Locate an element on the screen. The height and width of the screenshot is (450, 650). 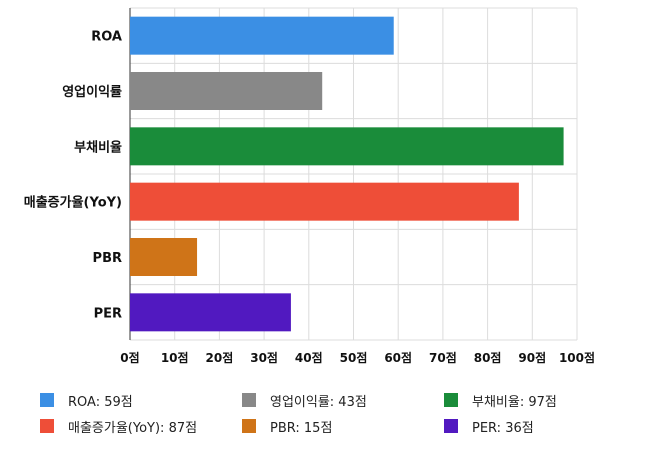
category-label: ROA is located at coordinates (106, 37).